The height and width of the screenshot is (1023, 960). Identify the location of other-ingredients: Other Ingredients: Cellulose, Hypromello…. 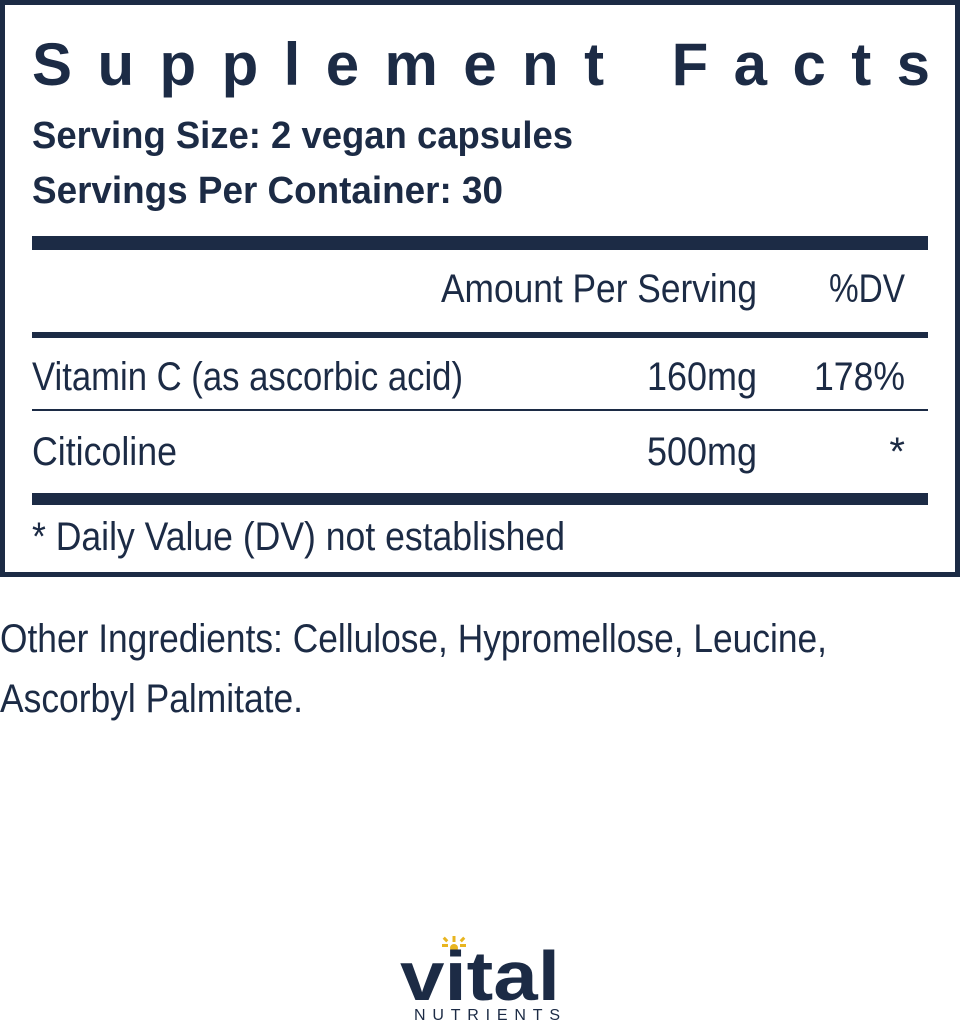
(413, 639).